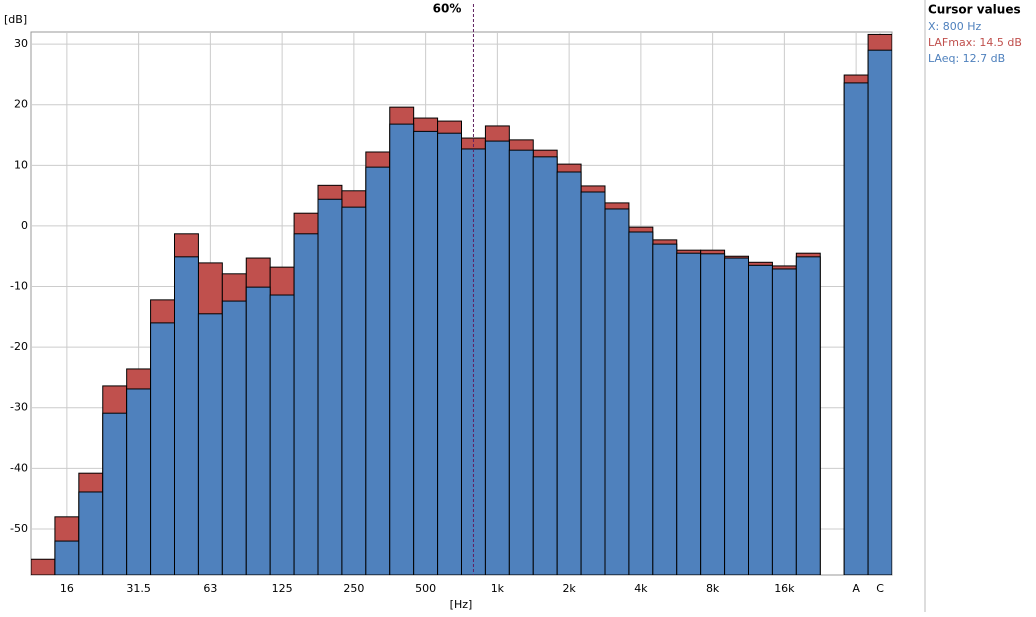 The height and width of the screenshot is (617, 1036). I want to click on x-tick-label: 1k, so click(498, 588).